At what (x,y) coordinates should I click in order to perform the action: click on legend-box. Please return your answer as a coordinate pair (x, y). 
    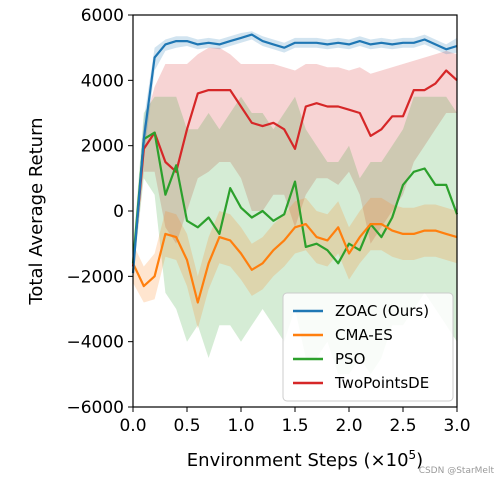
    Looking at the image, I should click on (368, 347).